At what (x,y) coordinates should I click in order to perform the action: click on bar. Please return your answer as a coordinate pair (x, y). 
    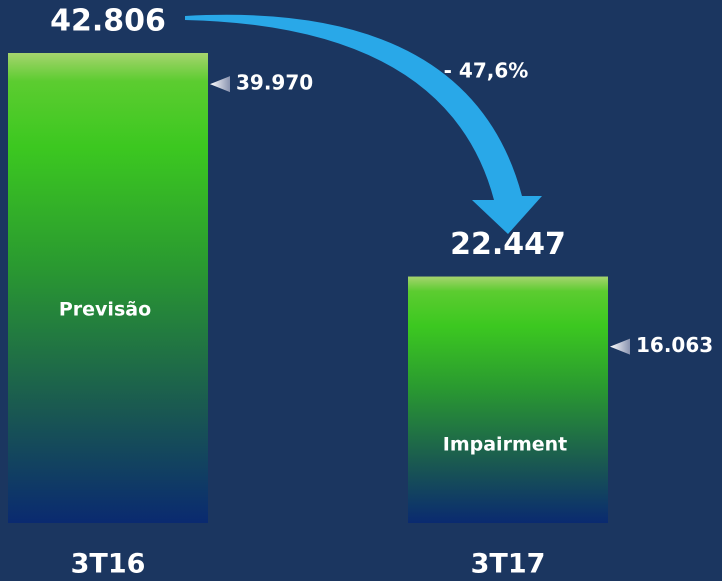
    Looking at the image, I should click on (508, 399).